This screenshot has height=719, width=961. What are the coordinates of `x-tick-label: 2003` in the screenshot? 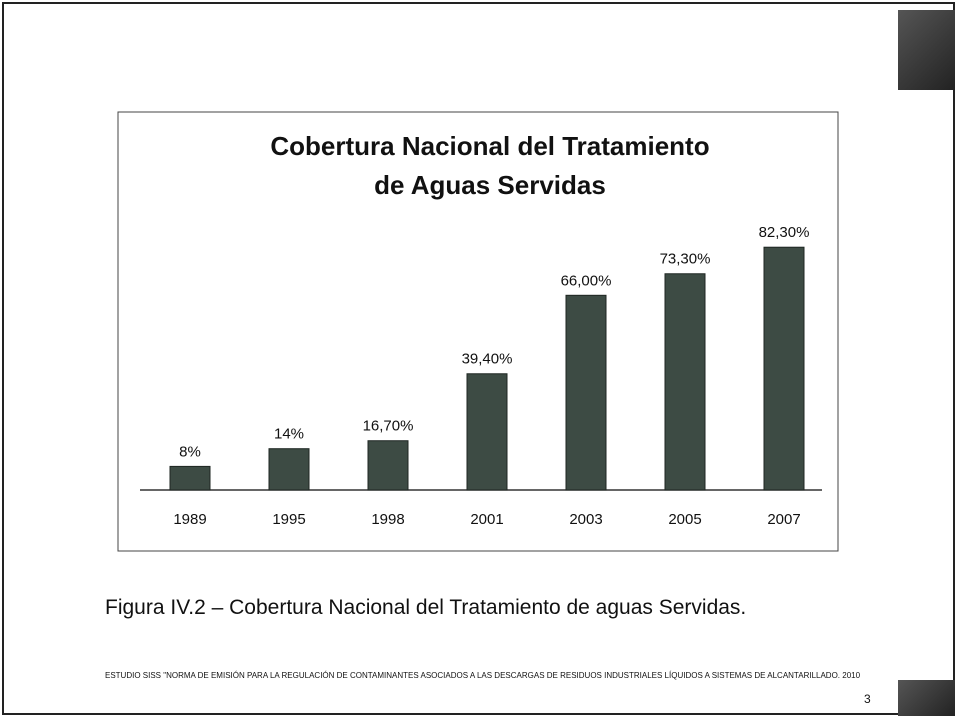 It's located at (585, 519).